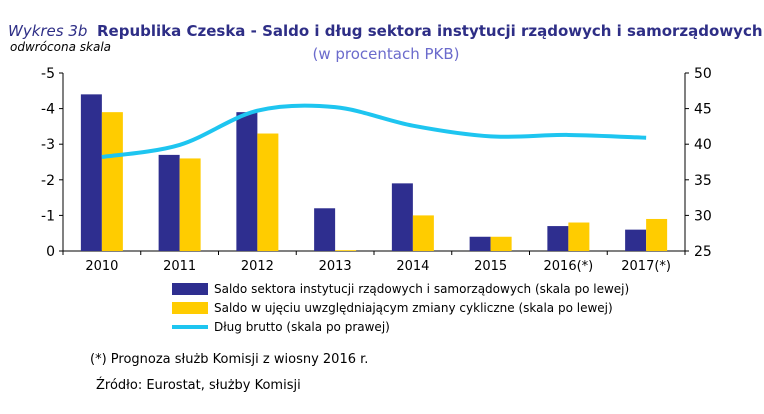  I want to click on x-axis-tick-label: 2010, so click(101, 266).